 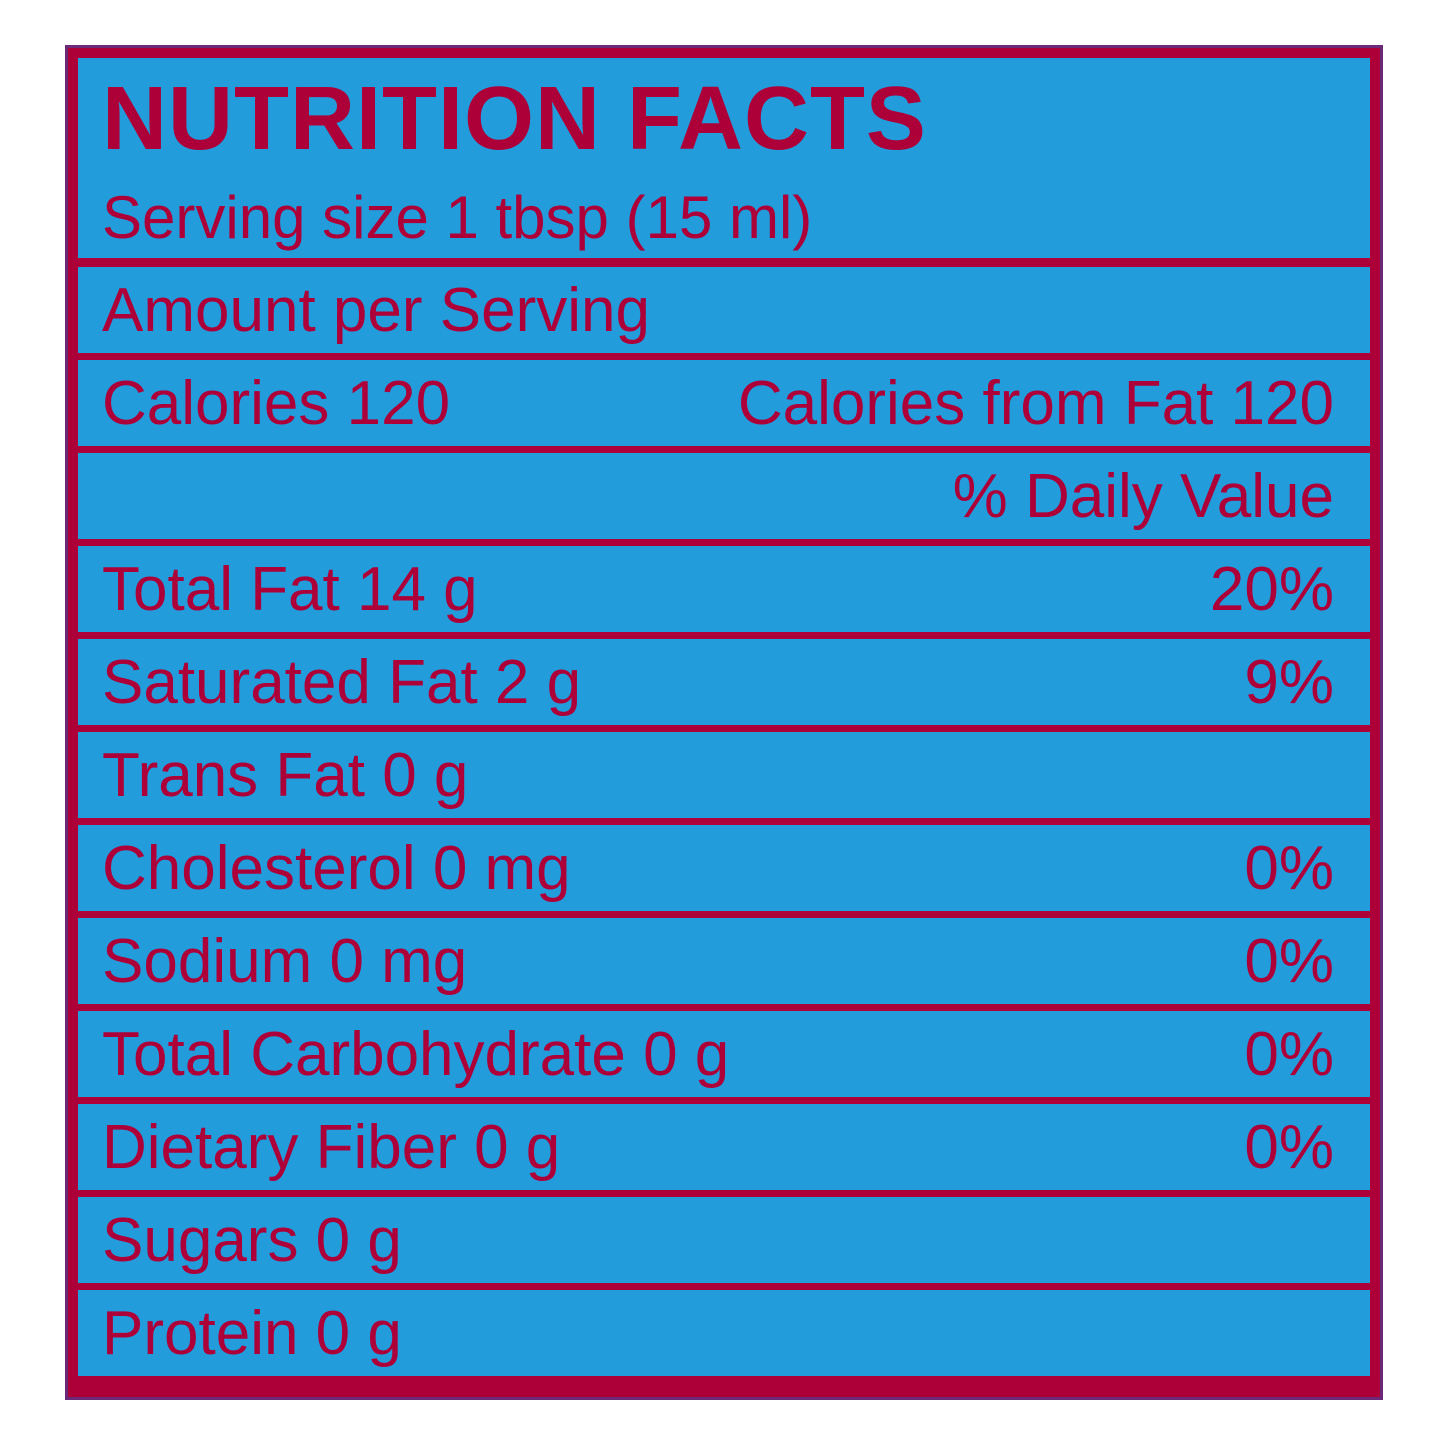 What do you see at coordinates (331, 1147) in the screenshot?
I see `nutrient-name: Dietary Fiber 0 g` at bounding box center [331, 1147].